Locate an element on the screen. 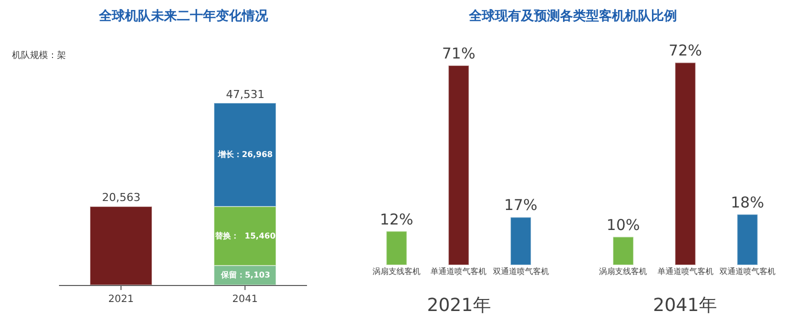  data-label: 增长：26,968 is located at coordinates (245, 155).